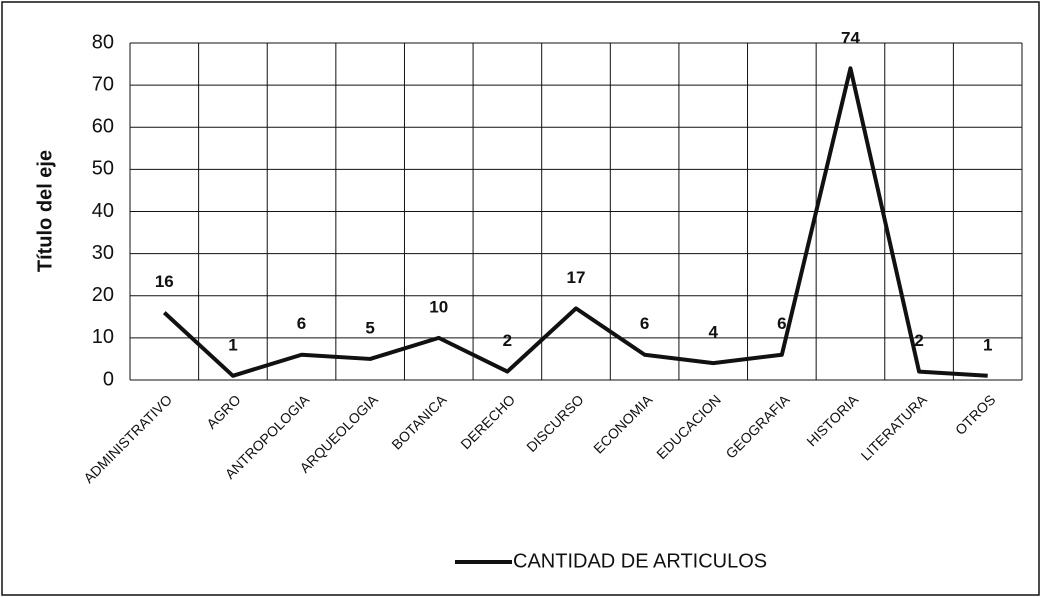  I want to click on legend-label: CANTIDAD DE ARTICULOS, so click(640, 561).